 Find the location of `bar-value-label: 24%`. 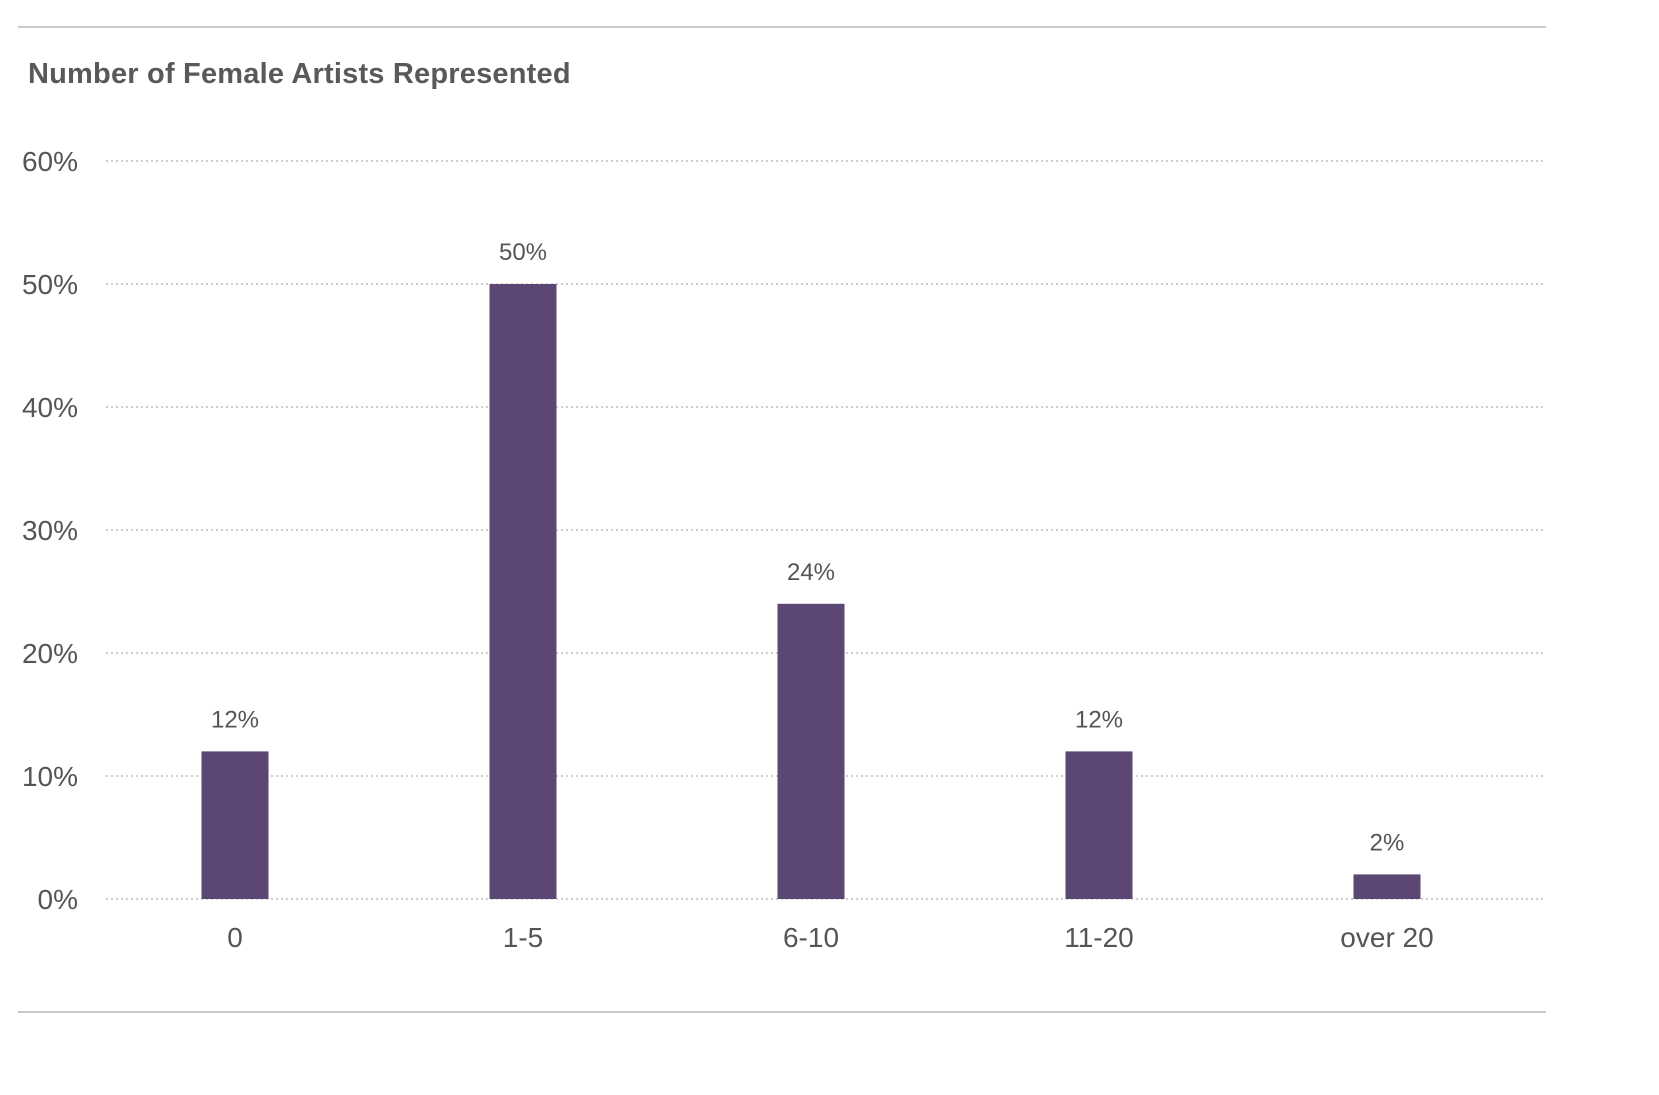

bar-value-label: 24% is located at coordinates (811, 572).